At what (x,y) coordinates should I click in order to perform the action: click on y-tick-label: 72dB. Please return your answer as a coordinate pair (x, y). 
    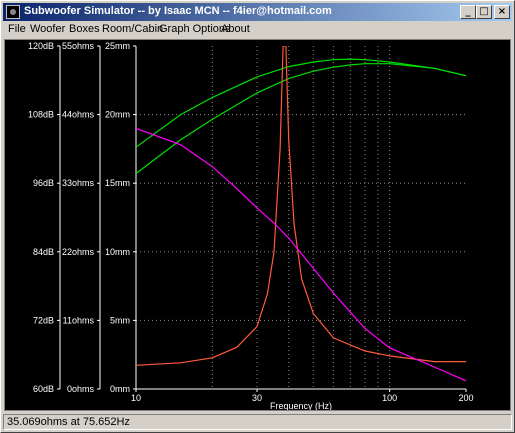
    Looking at the image, I should click on (43, 320).